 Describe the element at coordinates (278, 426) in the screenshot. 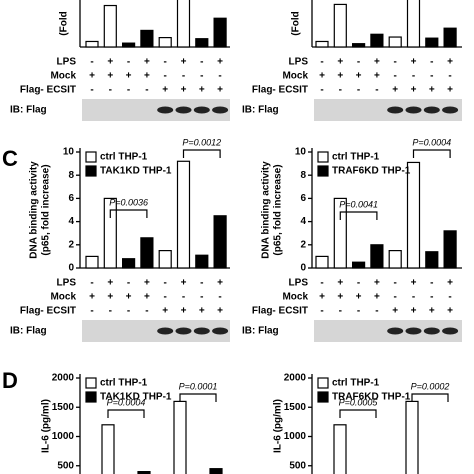

I see `y-axis-label: IL-6 (pg/ml)` at that location.